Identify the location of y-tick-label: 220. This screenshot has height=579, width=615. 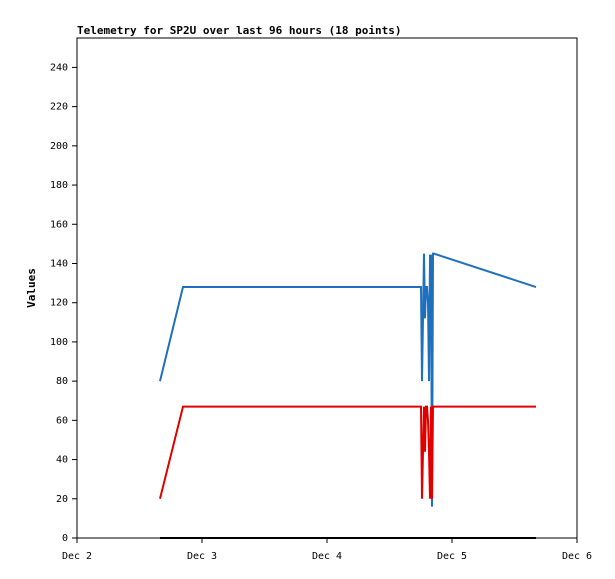
(59, 107).